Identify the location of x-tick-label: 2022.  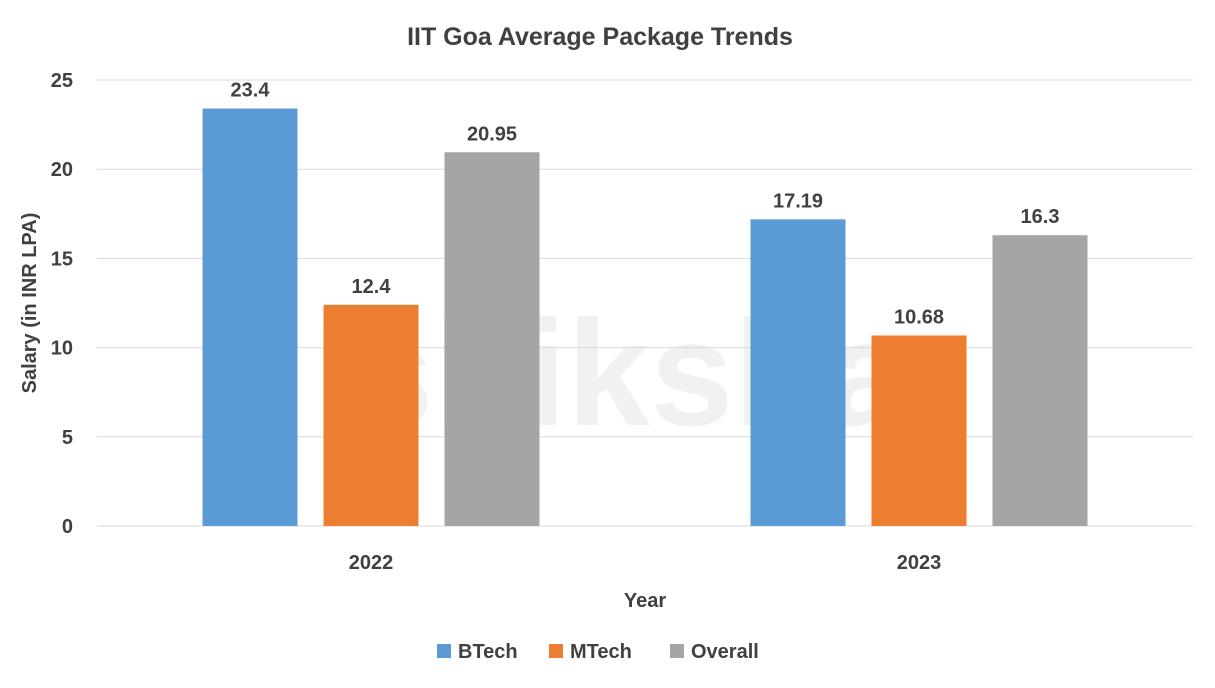
(371, 563).